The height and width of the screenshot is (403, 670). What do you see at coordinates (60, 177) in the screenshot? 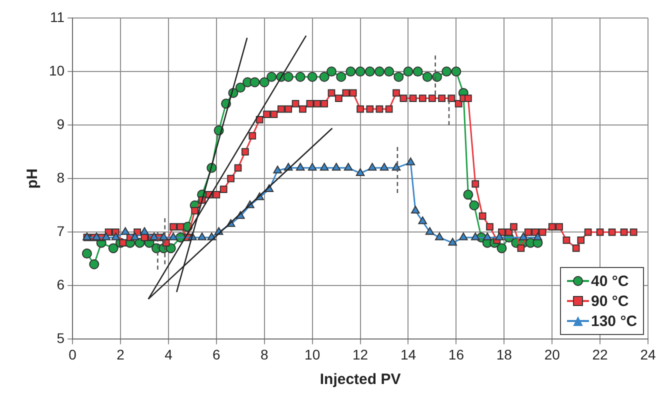
I see `y-tick-label: 8` at bounding box center [60, 177].